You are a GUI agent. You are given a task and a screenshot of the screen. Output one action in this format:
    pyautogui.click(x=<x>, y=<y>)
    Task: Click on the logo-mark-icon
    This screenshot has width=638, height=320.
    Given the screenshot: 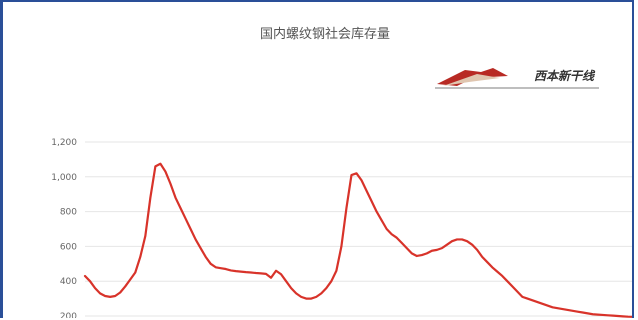 What is the action you would take?
    pyautogui.click(x=517, y=78)
    